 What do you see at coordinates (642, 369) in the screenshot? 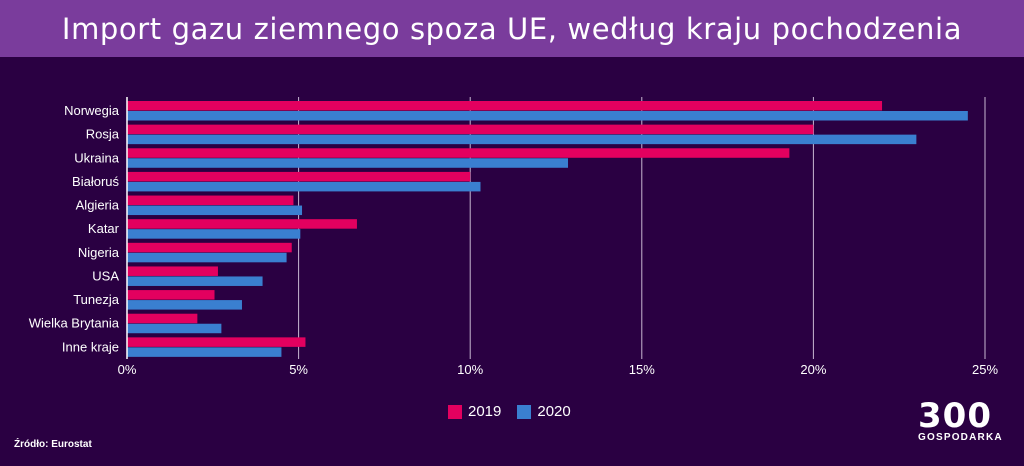
I see `x-tick-label: 15%` at bounding box center [642, 369].